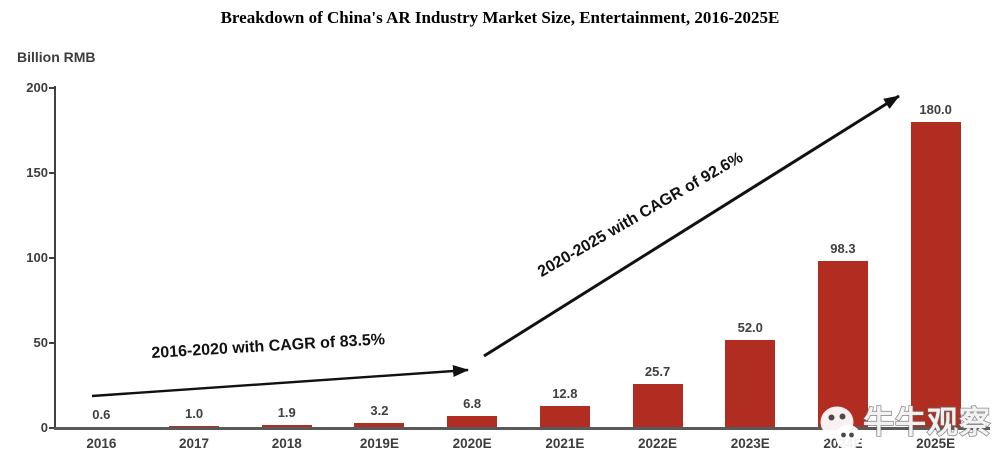 The image size is (1000, 474). What do you see at coordinates (750, 384) in the screenshot?
I see `bar-2023E` at bounding box center [750, 384].